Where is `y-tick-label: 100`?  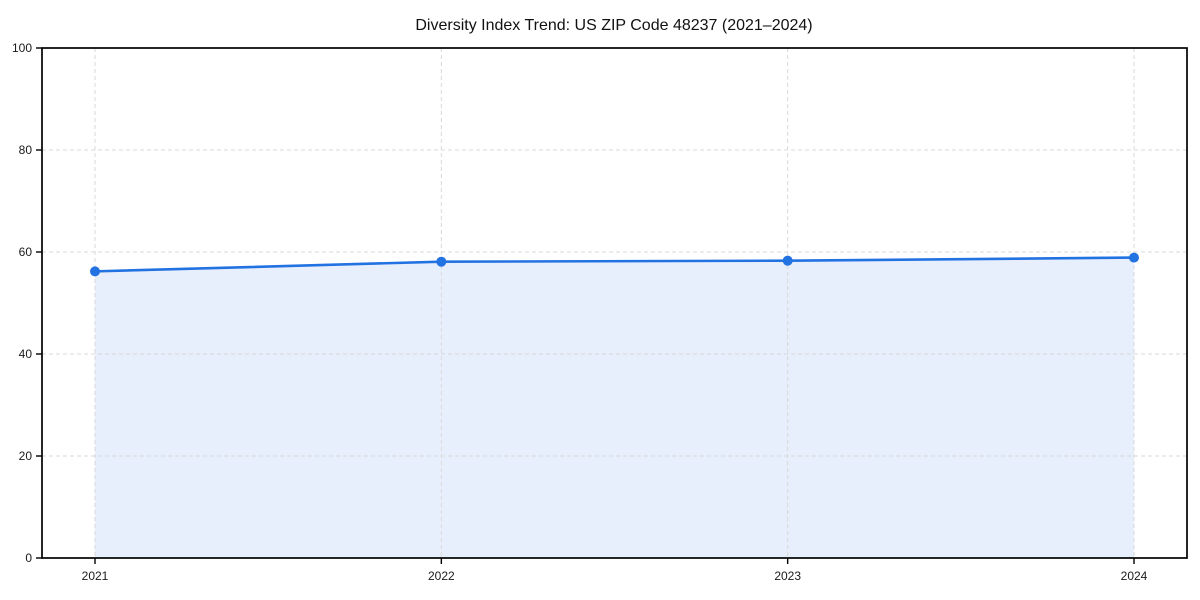
y-tick-label: 100 is located at coordinates (22, 48).